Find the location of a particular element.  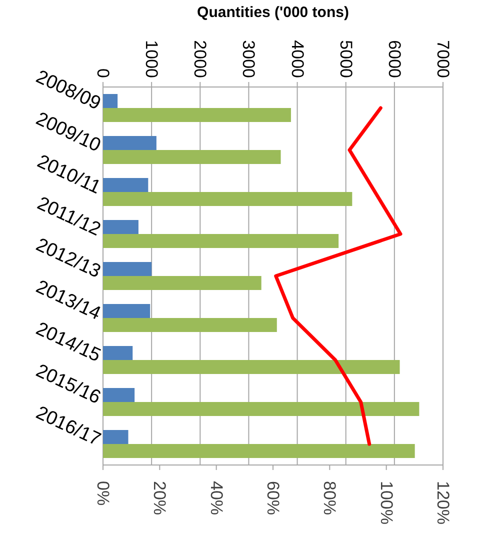

x2-tick-label: 0% is located at coordinates (103, 493).